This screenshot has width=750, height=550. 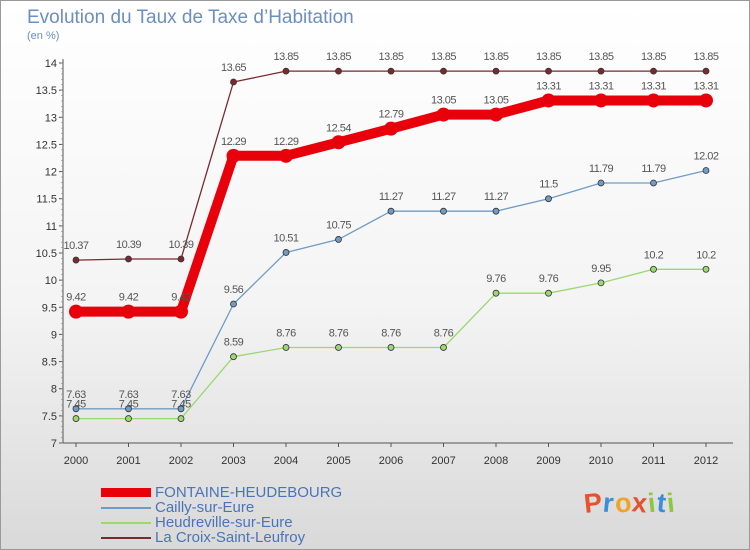 I want to click on data-label: 12.79, so click(x=390, y=115).